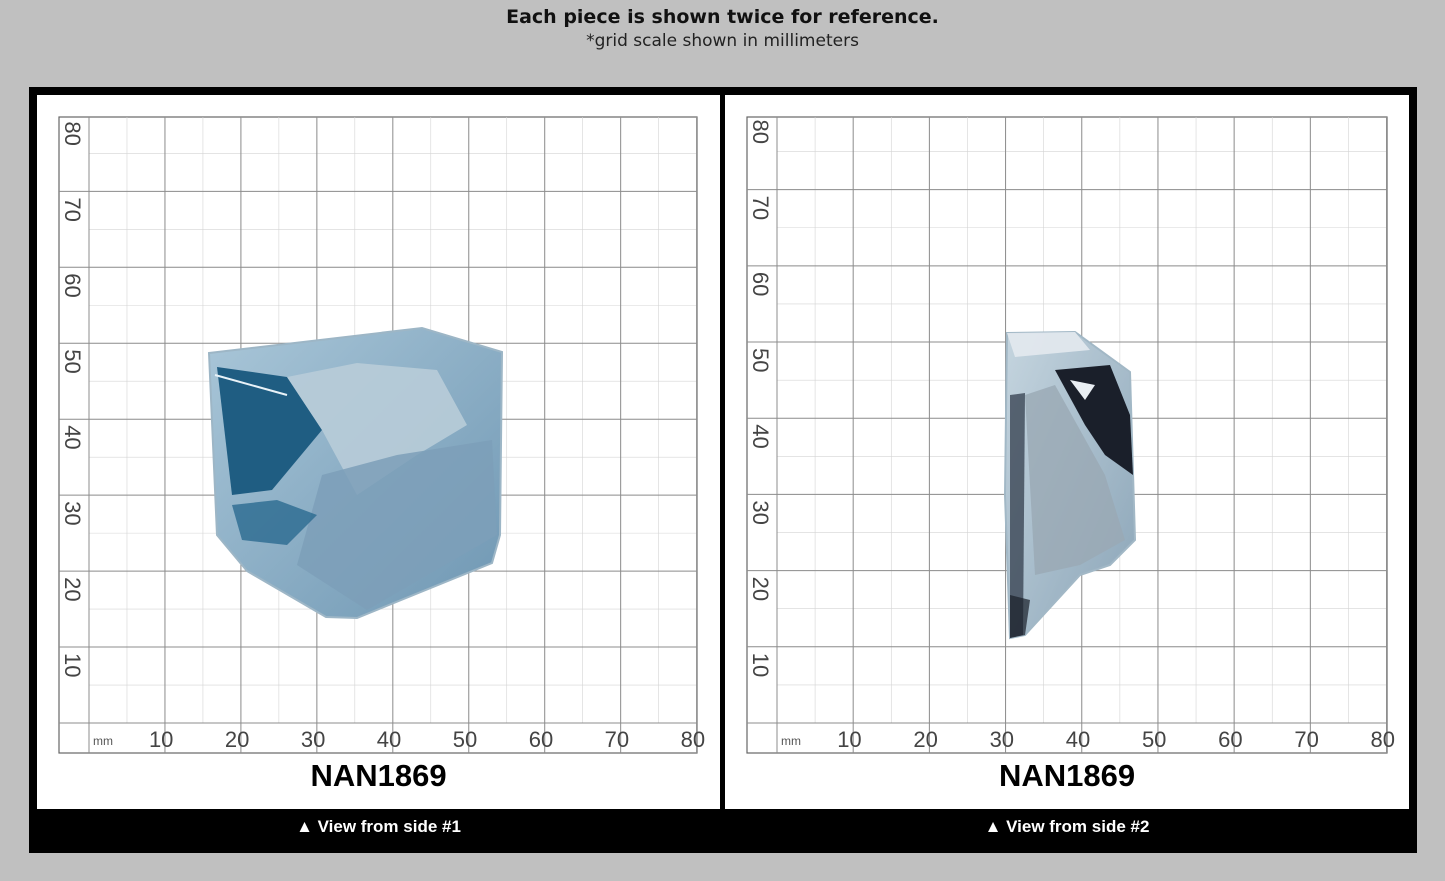  Describe the element at coordinates (378, 826) in the screenshot. I see `view-caption-side-1: ▲ View from side #1` at that location.